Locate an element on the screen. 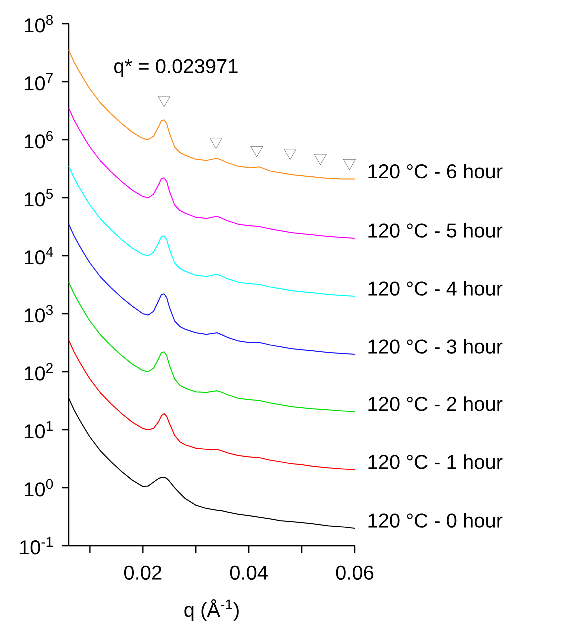 The width and height of the screenshot is (563, 635). x-tick-label: 0.02 is located at coordinates (143, 573).